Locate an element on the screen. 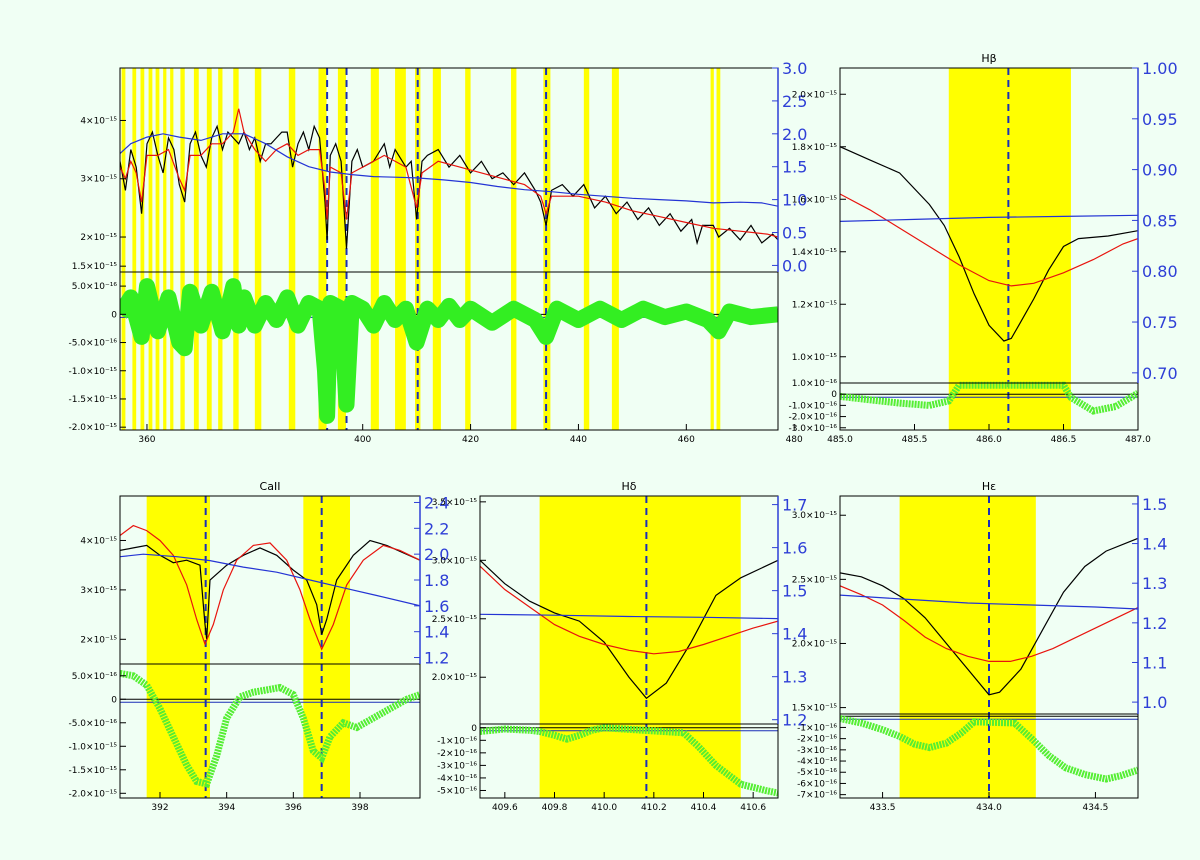 The height and width of the screenshot is (860, 1200). res-tick-label: -7×10⁻¹⁶ is located at coordinates (817, 796).